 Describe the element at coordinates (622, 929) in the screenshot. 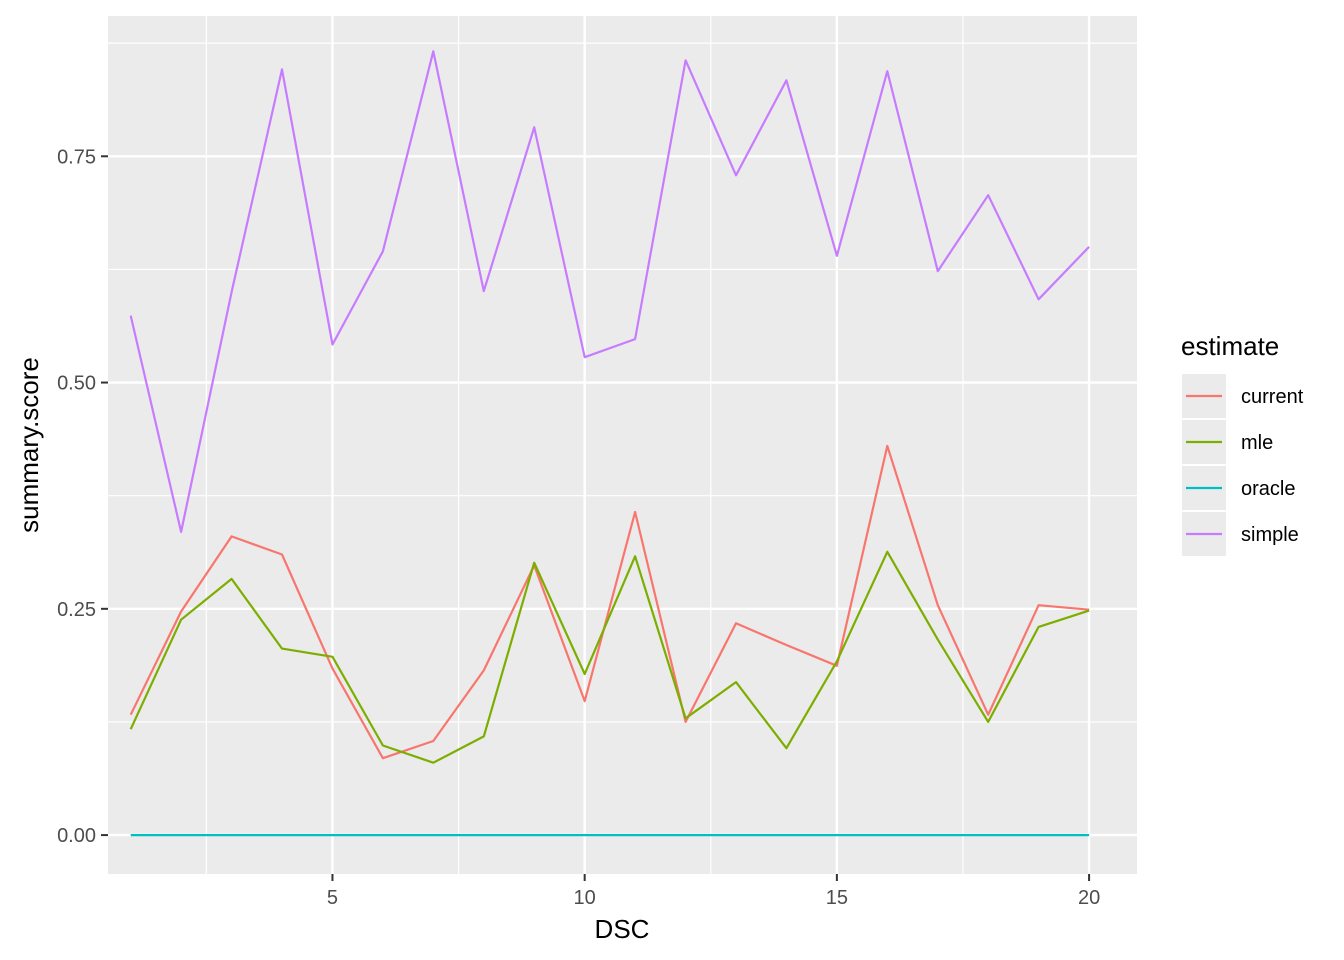

I see `x-axis-title: DSC` at that location.